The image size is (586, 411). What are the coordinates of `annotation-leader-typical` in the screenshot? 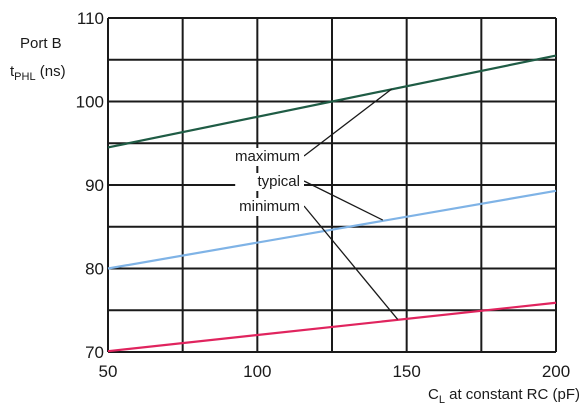 It's located at (343, 200).